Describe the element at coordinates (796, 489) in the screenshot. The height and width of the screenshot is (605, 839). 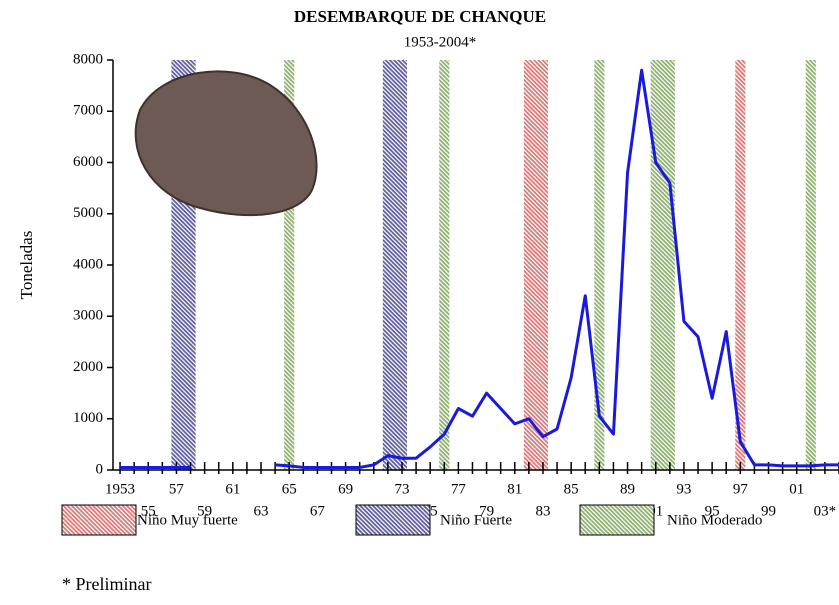
I see `x-tick-label: 01` at that location.